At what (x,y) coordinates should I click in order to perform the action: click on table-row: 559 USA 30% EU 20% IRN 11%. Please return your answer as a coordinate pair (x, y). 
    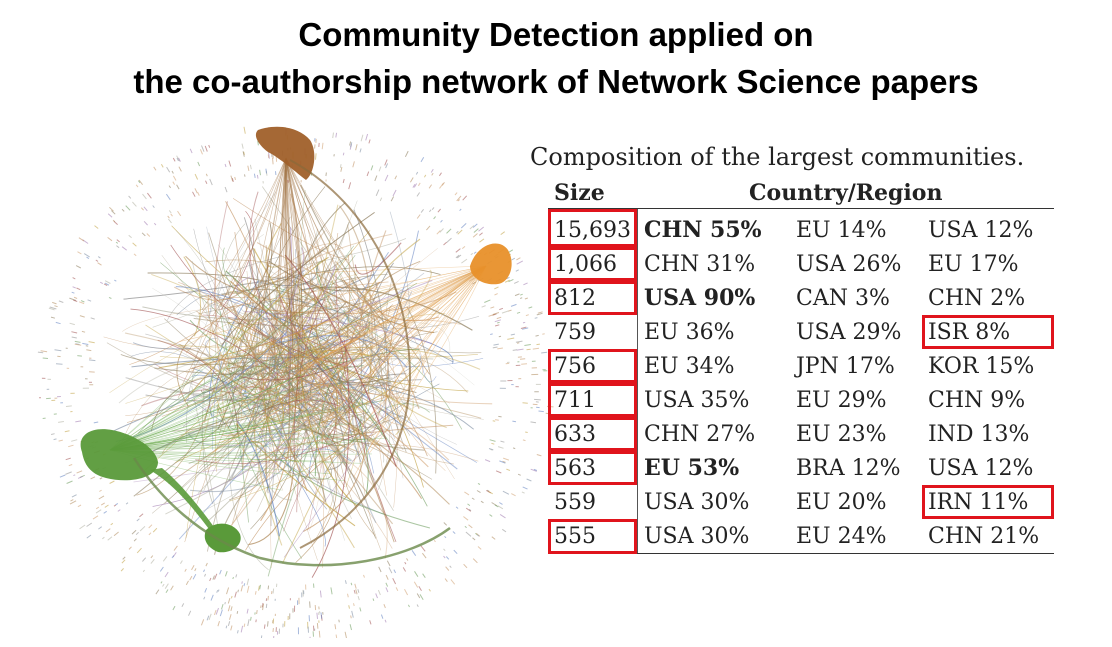
    Looking at the image, I should click on (801, 502).